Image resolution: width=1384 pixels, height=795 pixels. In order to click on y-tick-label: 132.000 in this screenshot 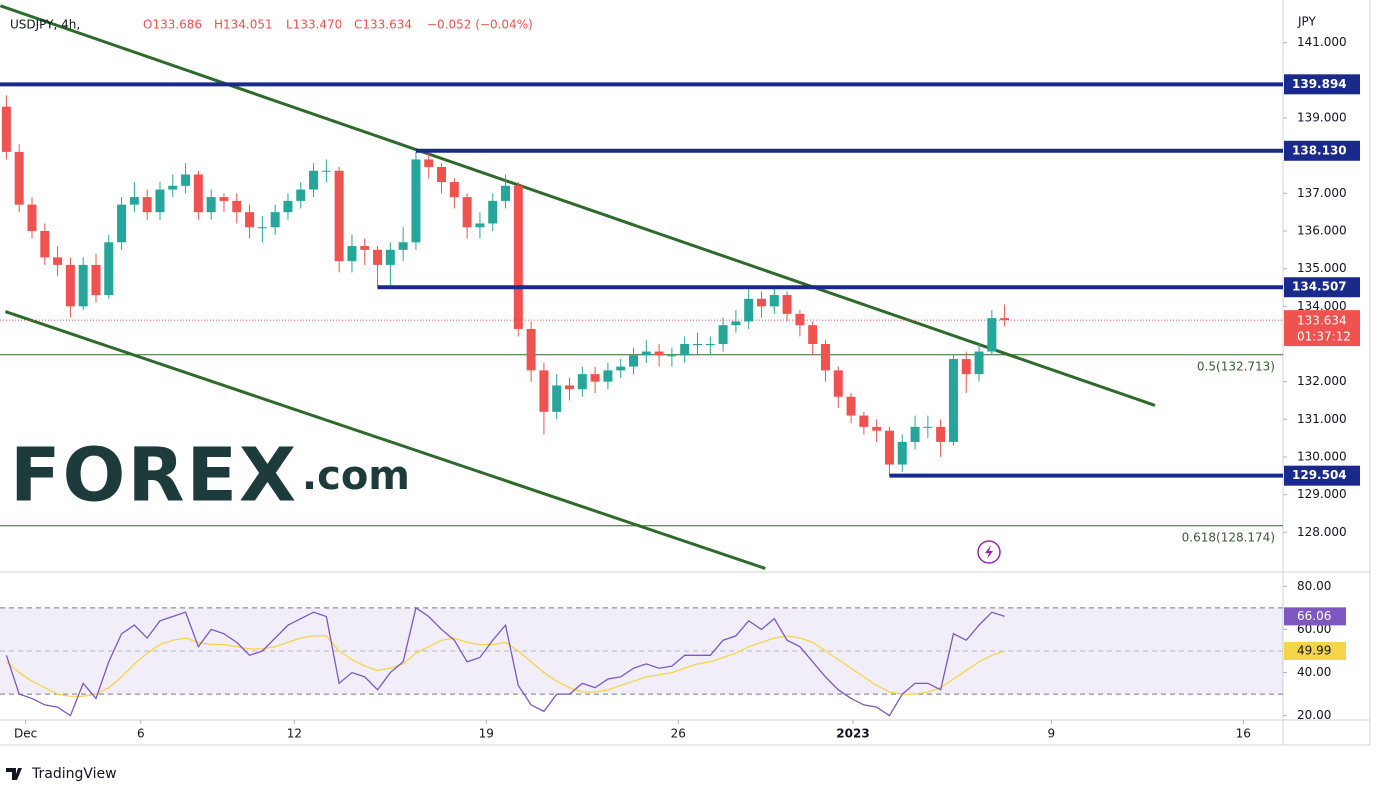, I will do `click(1322, 381)`.